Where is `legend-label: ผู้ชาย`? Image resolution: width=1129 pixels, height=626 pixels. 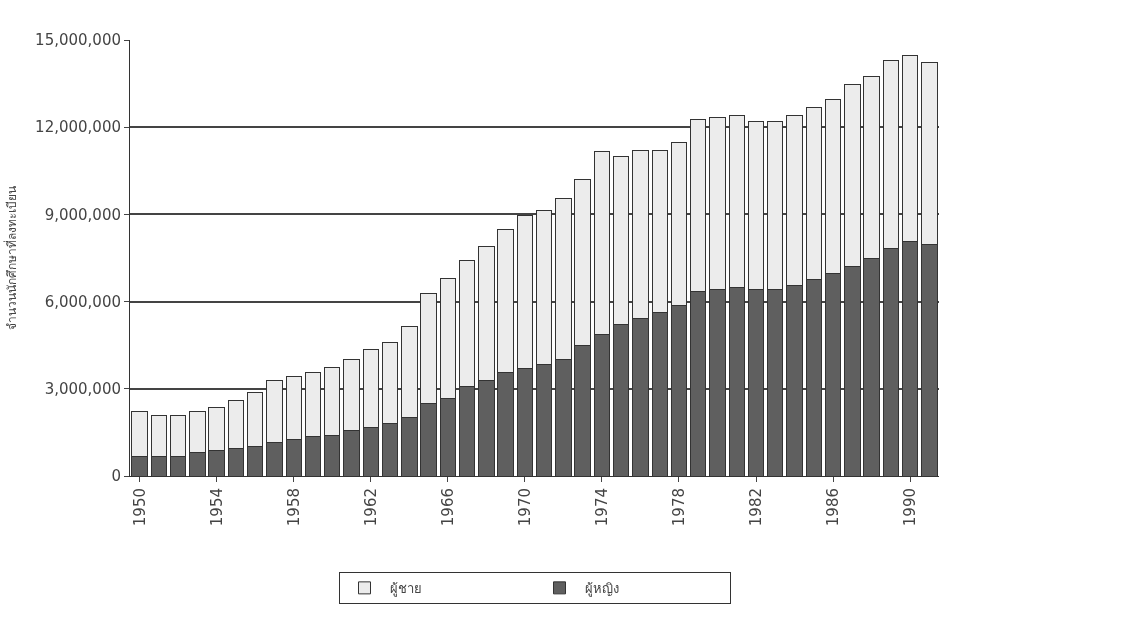 legend-label: ผู้ชาย is located at coordinates (405, 588).